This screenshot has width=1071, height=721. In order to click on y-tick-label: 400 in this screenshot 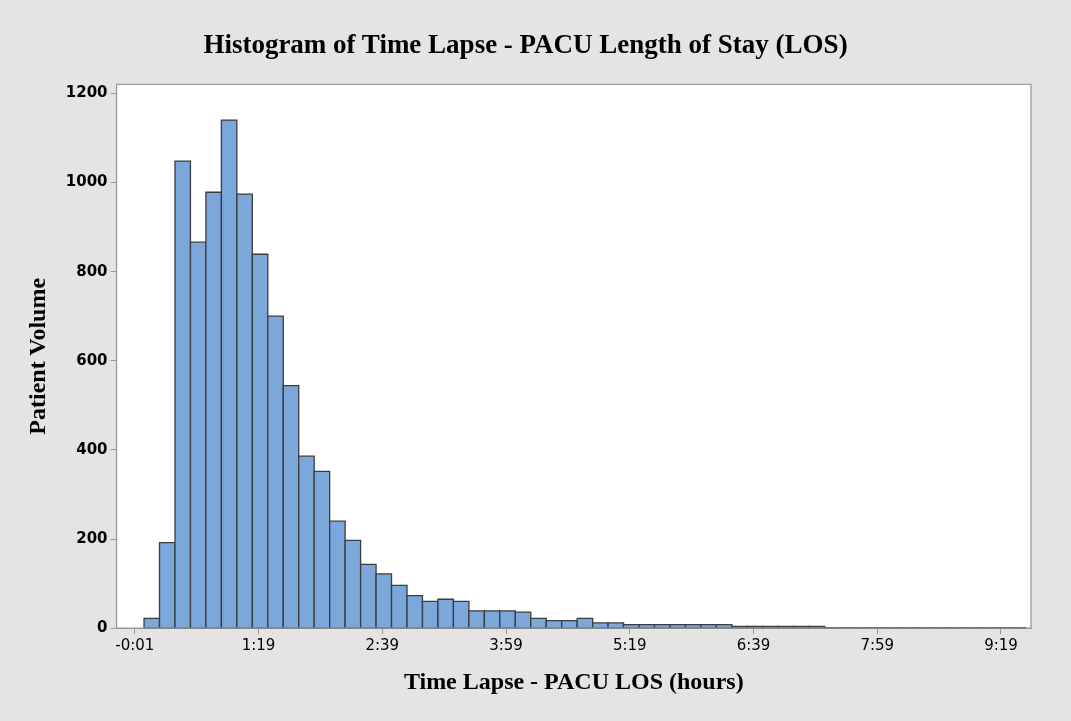, I will do `click(92, 448)`.